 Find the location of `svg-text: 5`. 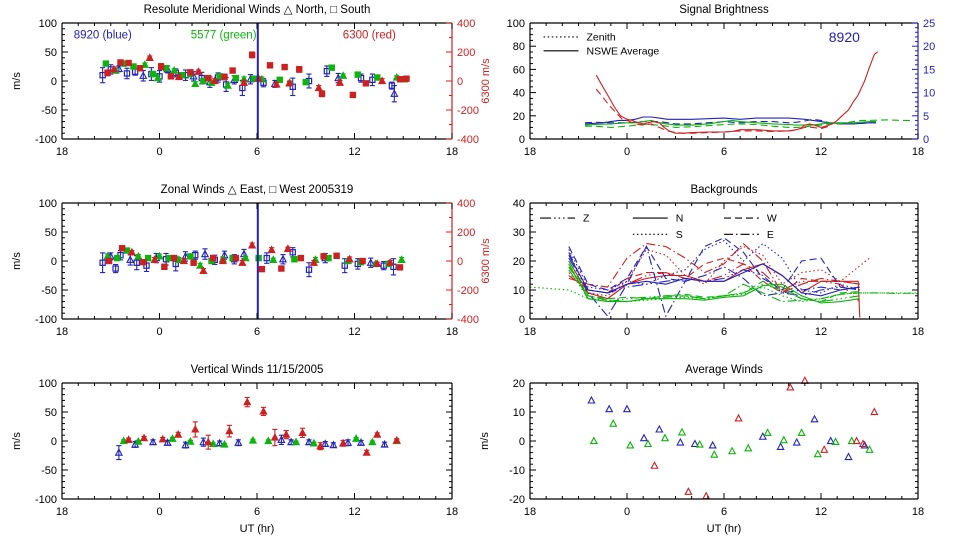

svg-text: 5 is located at coordinates (926, 117).